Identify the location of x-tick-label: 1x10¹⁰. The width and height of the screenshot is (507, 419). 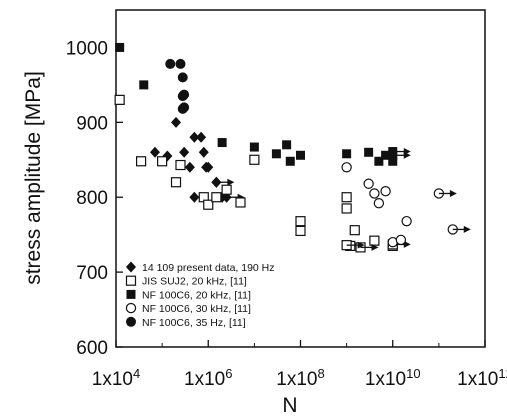
(393, 378).